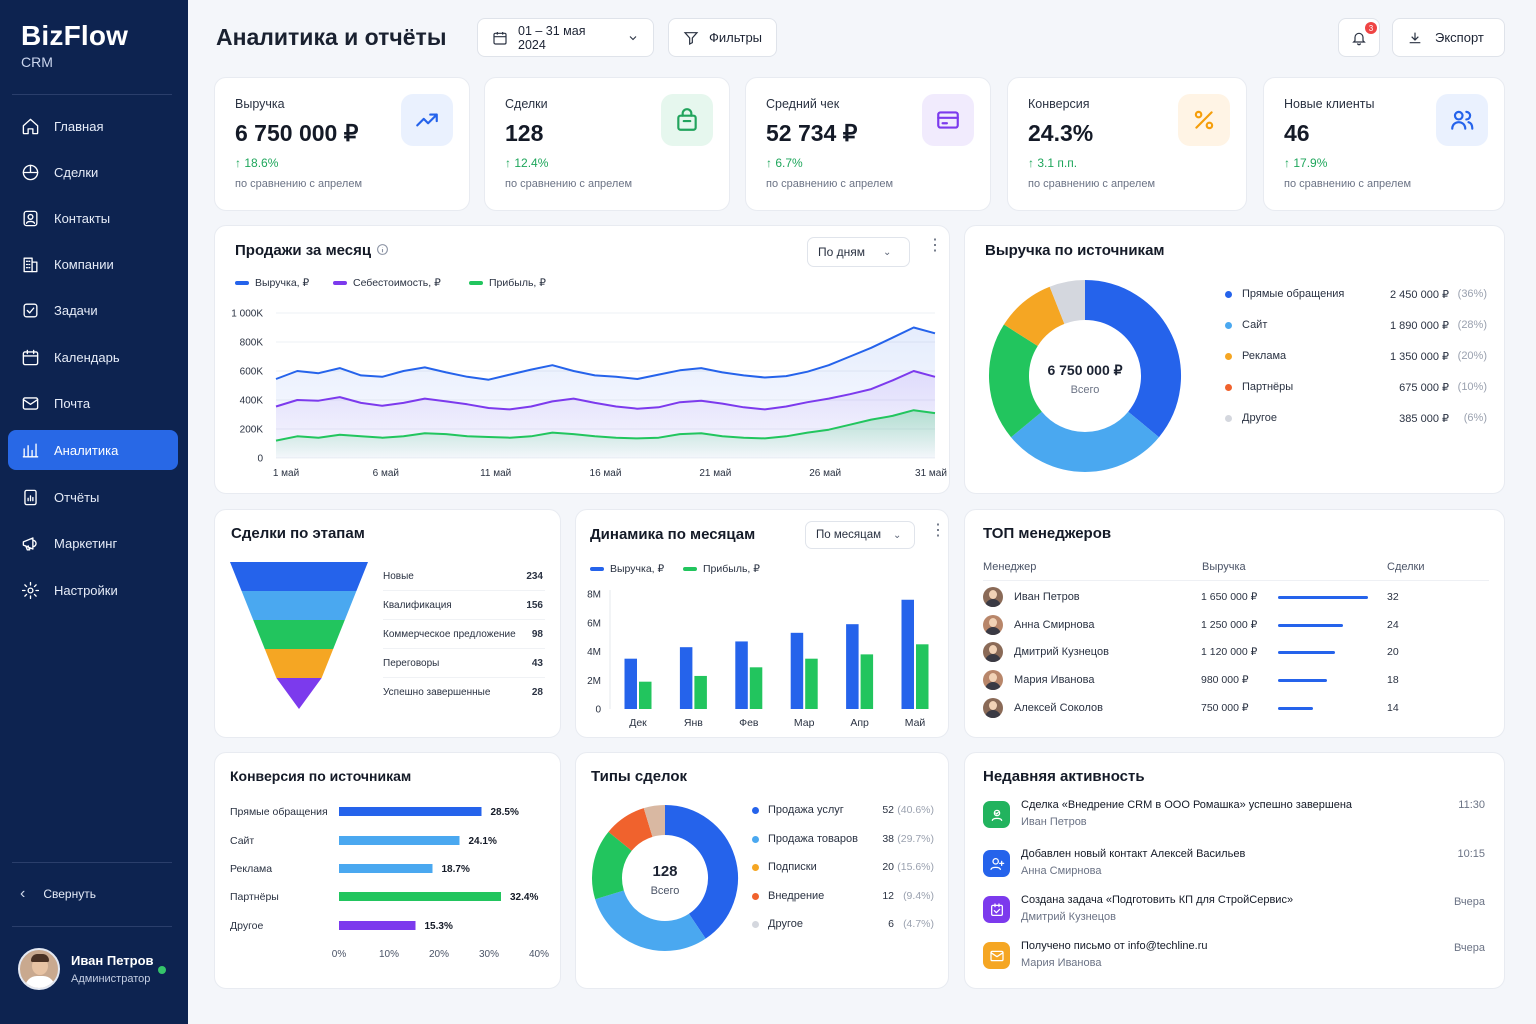  I want to click on kpi-delta: ↑ 3.1 п.п., so click(1052, 163).